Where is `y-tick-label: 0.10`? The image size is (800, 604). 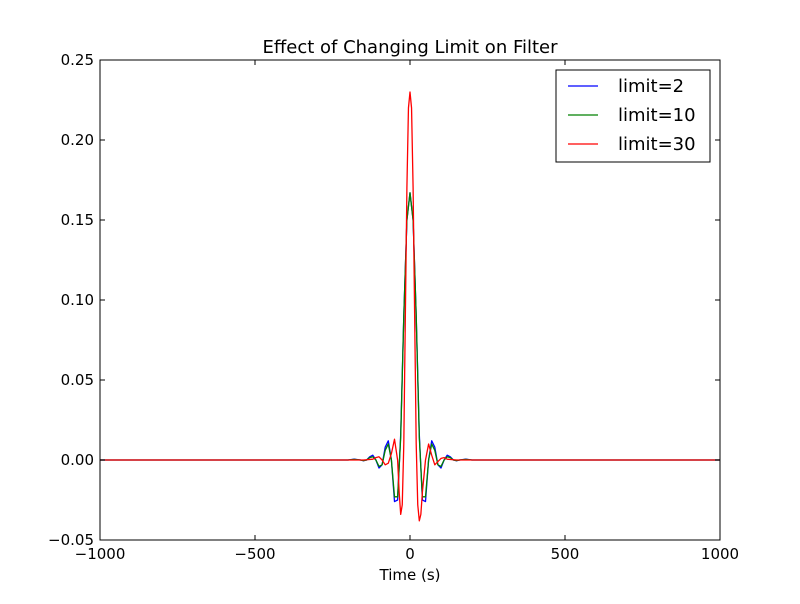 y-tick-label: 0.10 is located at coordinates (77, 300).